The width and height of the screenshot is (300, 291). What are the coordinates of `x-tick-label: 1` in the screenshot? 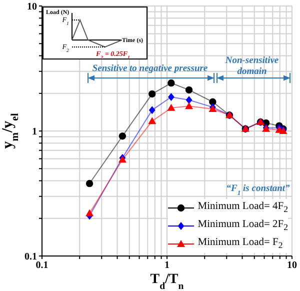 It's located at (167, 266).